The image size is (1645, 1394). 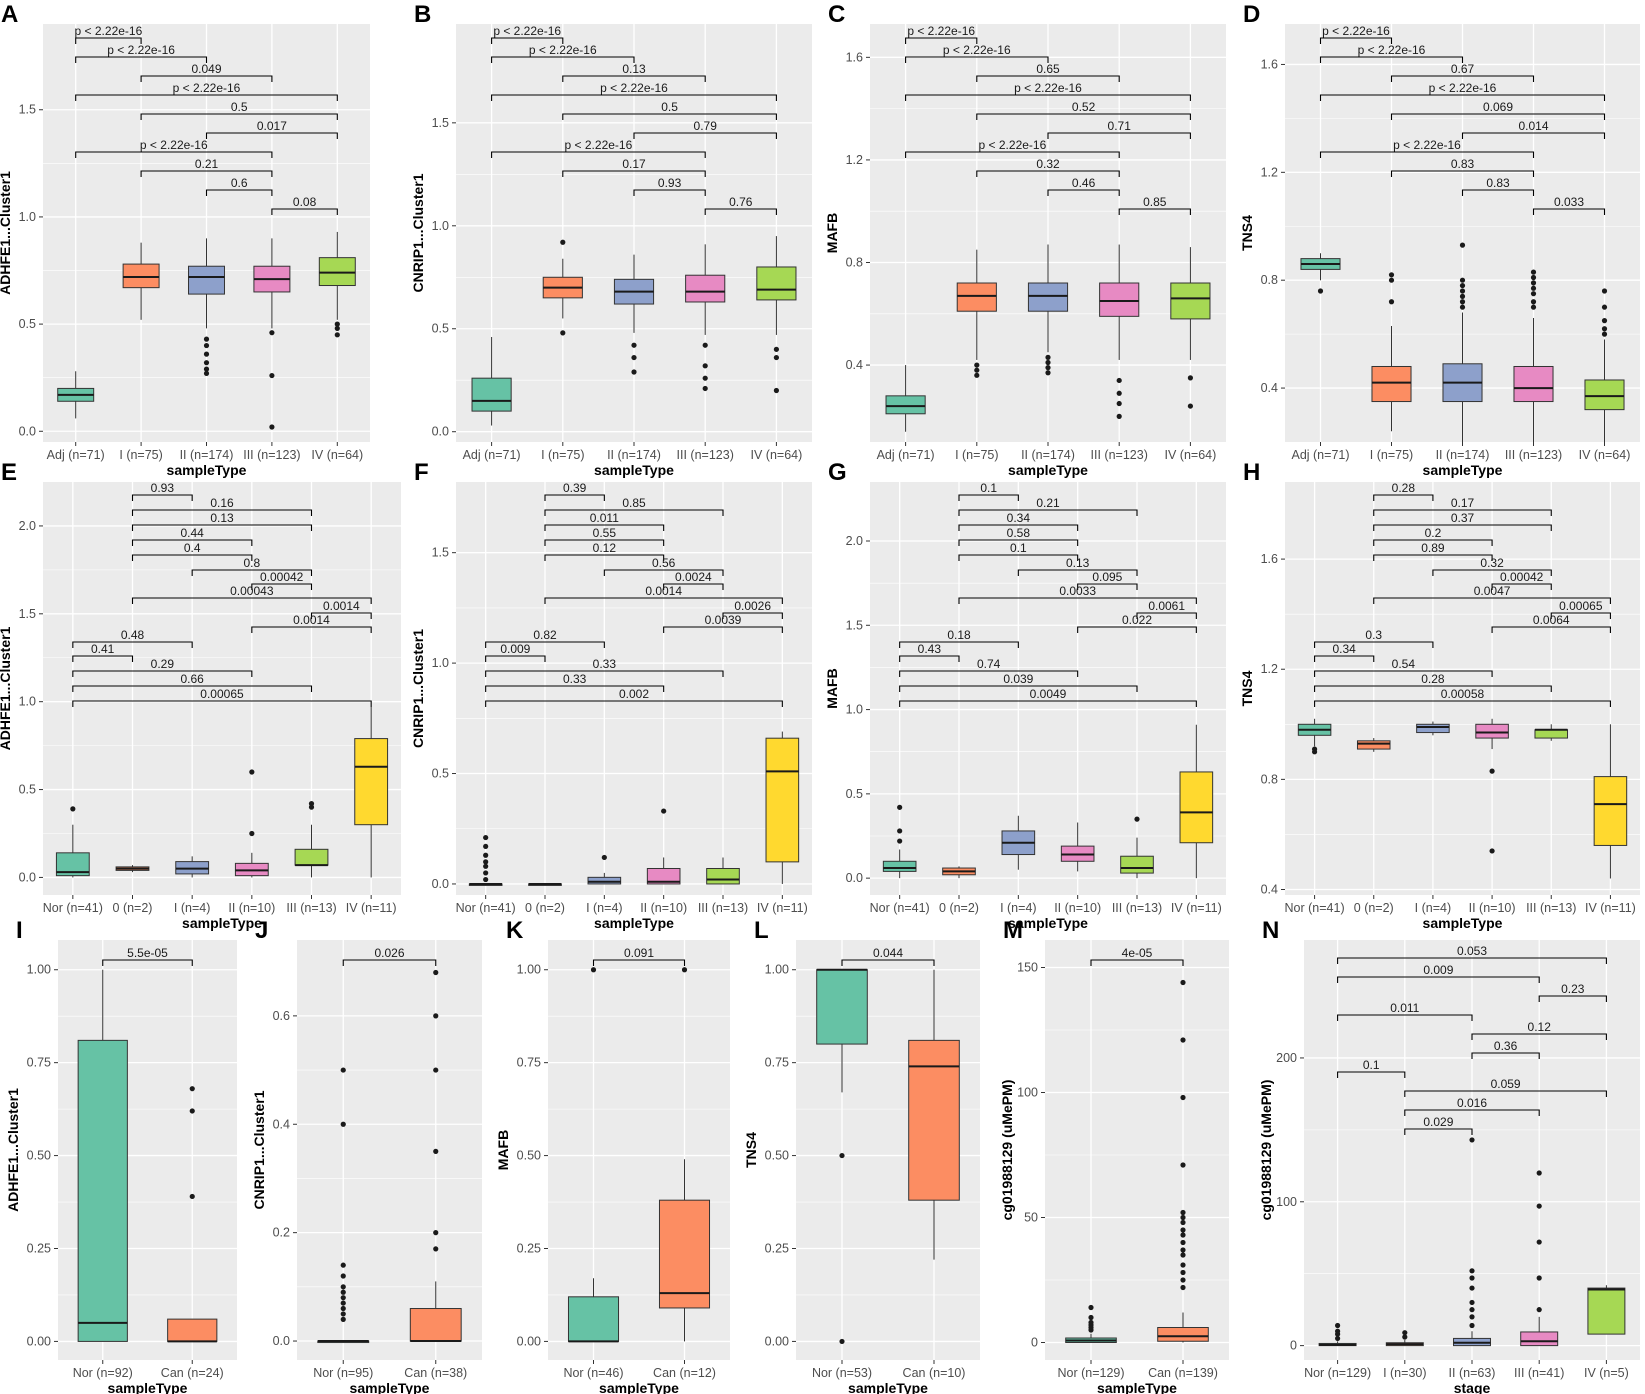 I want to click on p-value-label: 0.5, so click(x=239, y=107).